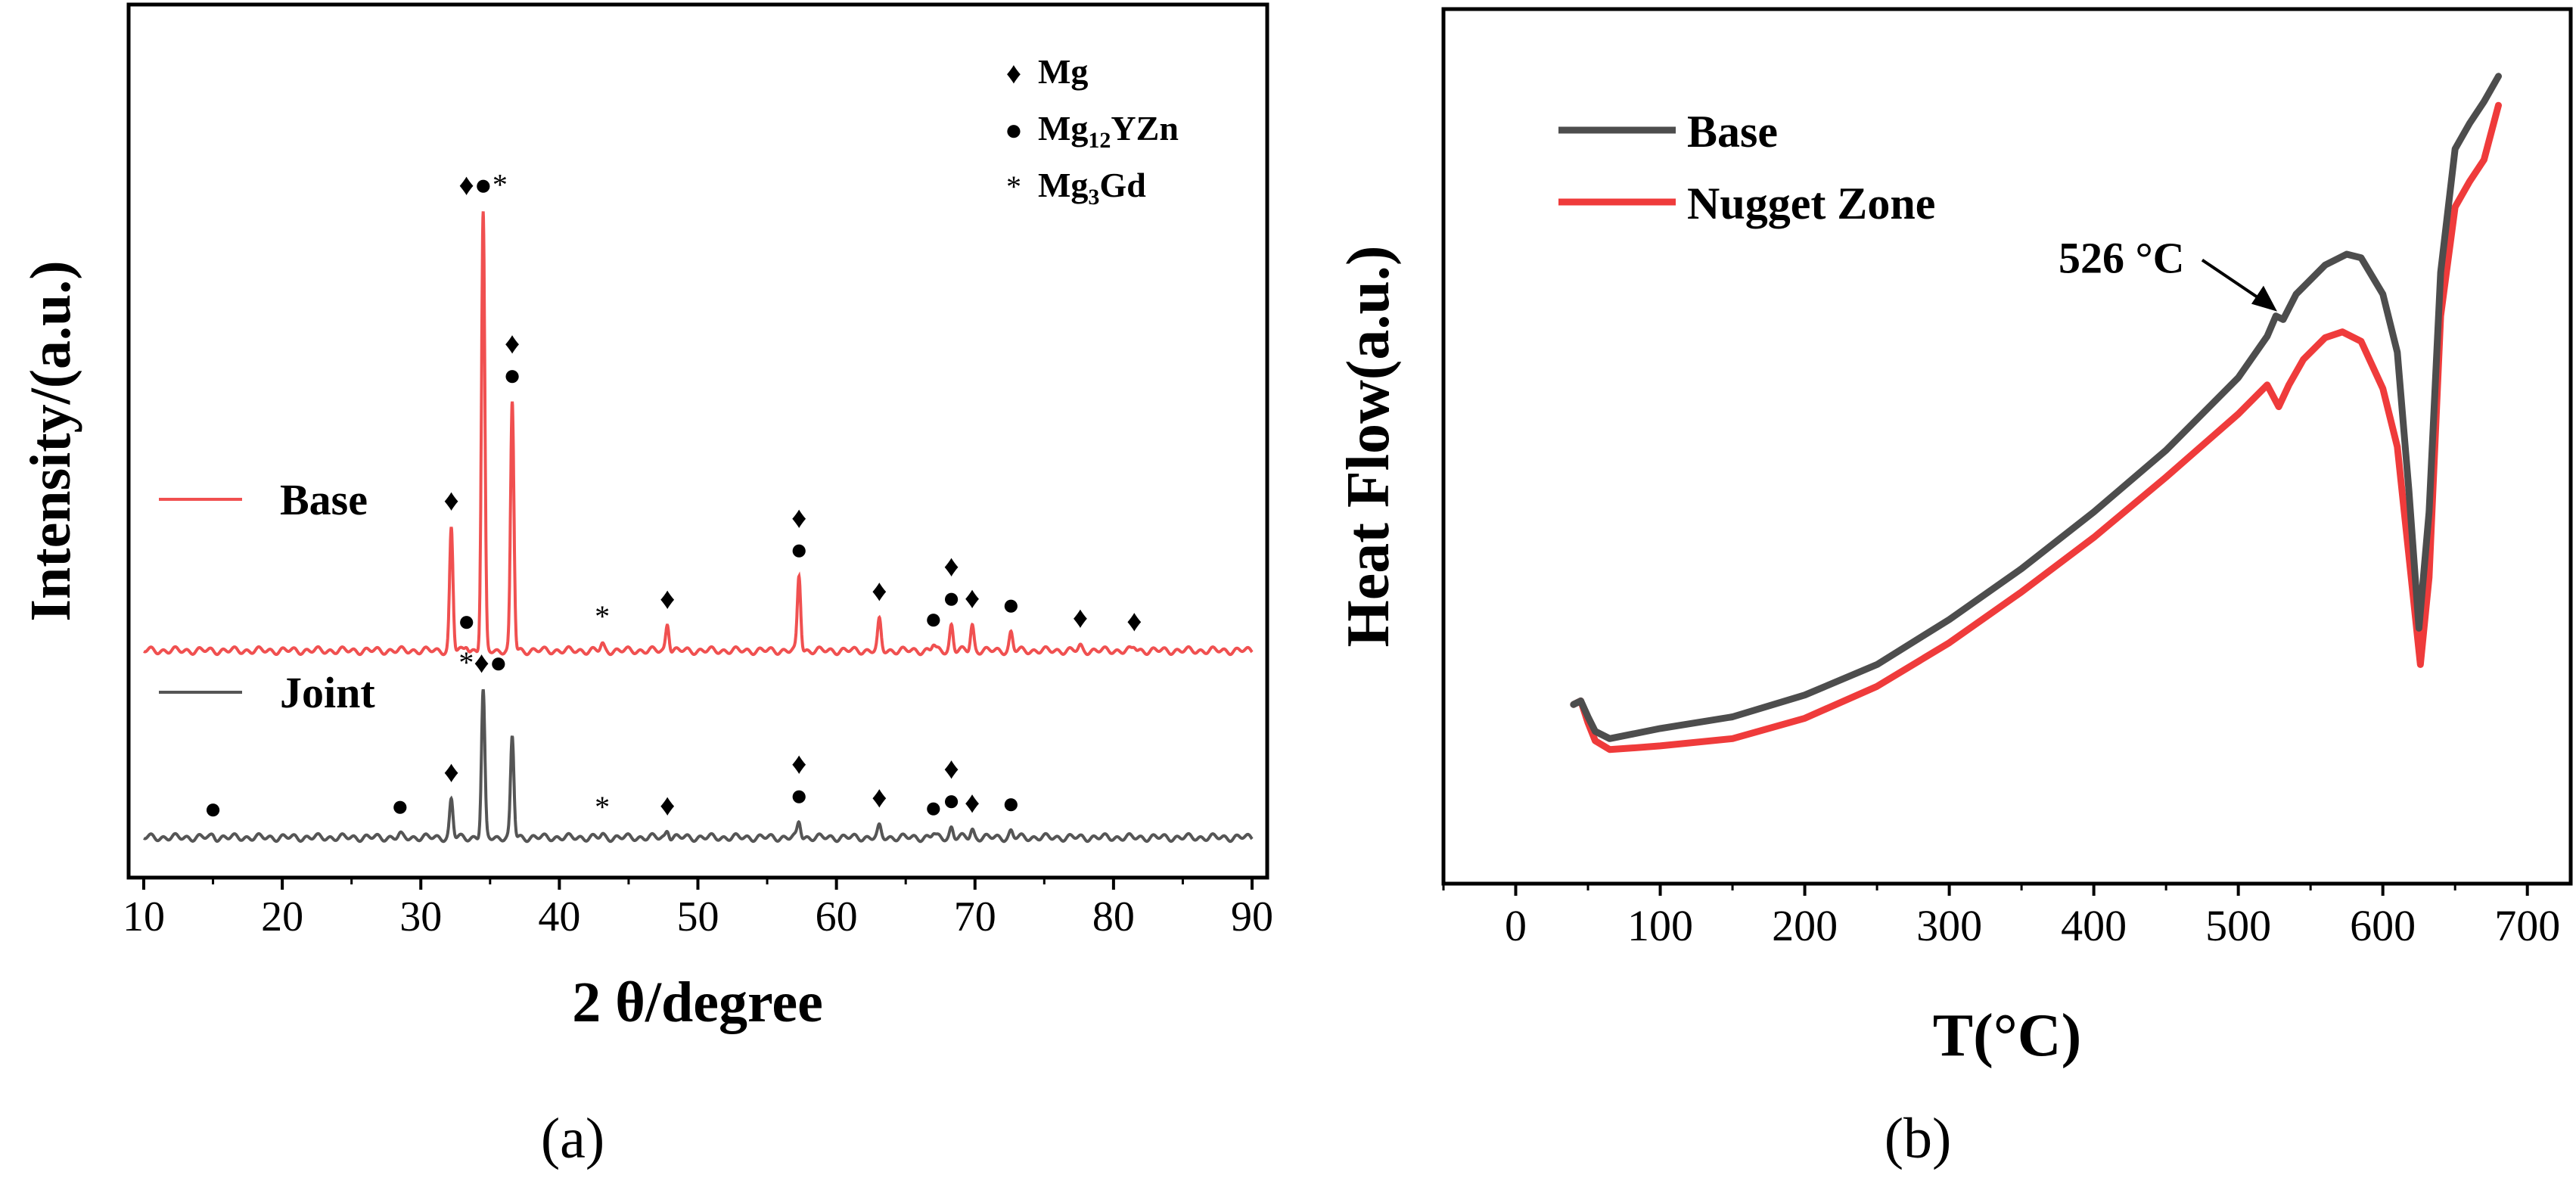 The width and height of the screenshot is (2576, 1184). Describe the element at coordinates (1252, 916) in the screenshot. I see `xrd-x-tick-label: 90` at that location.